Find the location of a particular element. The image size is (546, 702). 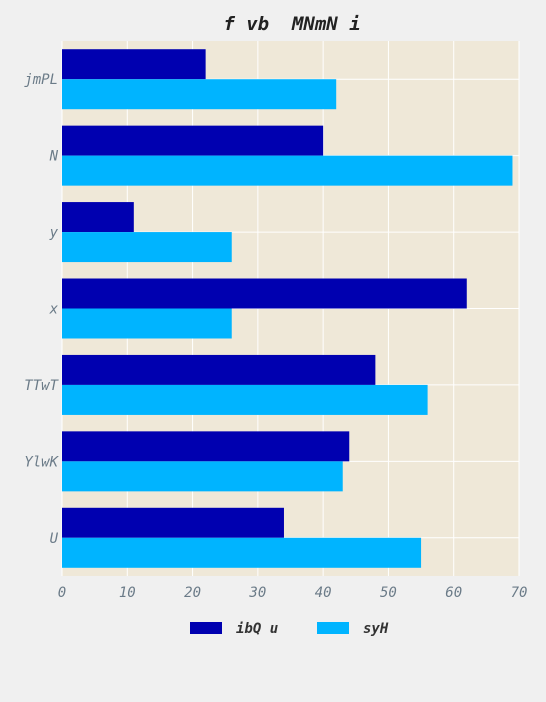

y-tick-label: YlwK is located at coordinates (41, 462).